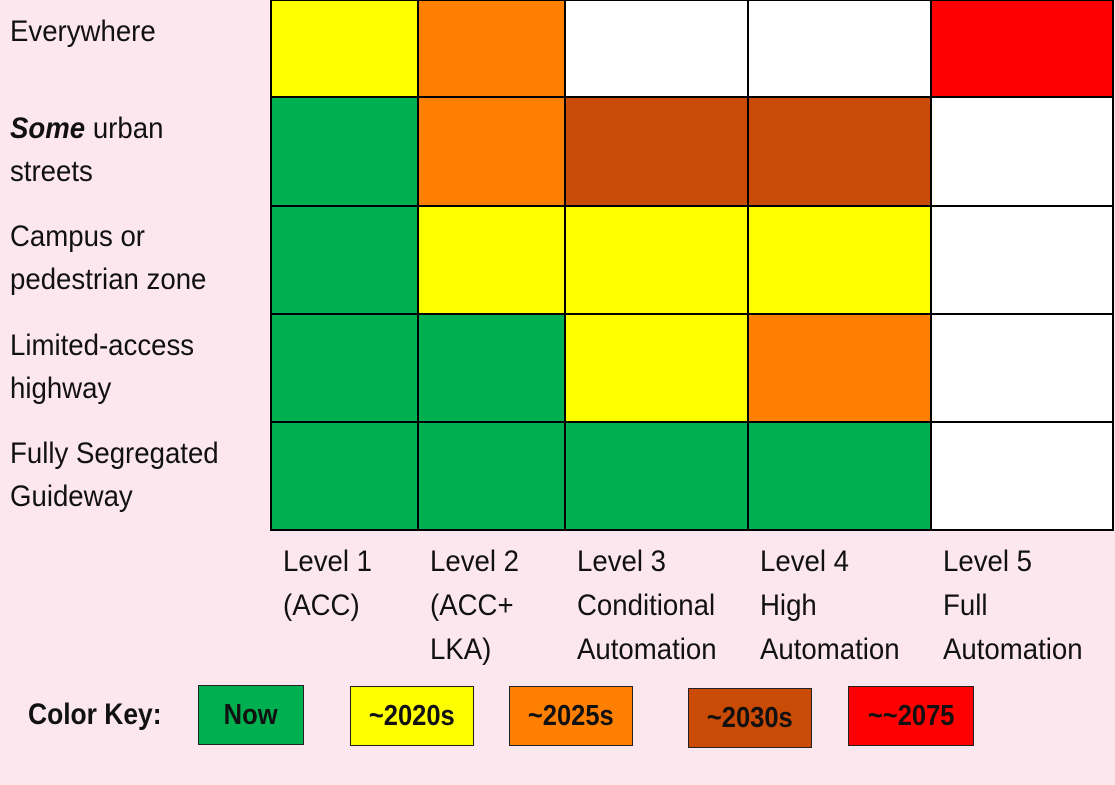 The image size is (1115, 785). I want to click on cell-r2-c4, so click(839, 151).